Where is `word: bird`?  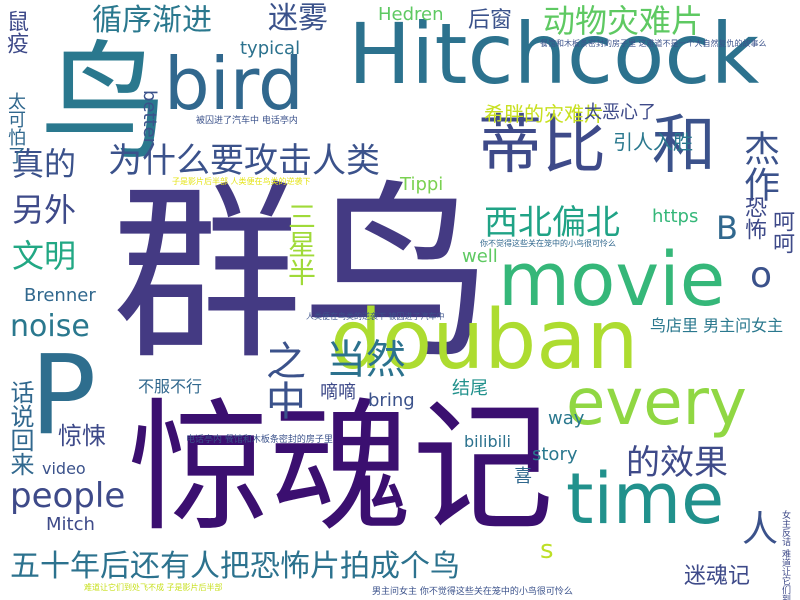 word: bird is located at coordinates (234, 84).